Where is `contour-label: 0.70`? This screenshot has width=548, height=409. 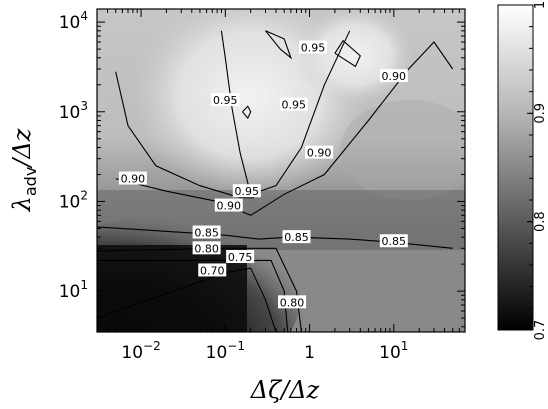 contour-label: 0.70 is located at coordinates (212, 270).